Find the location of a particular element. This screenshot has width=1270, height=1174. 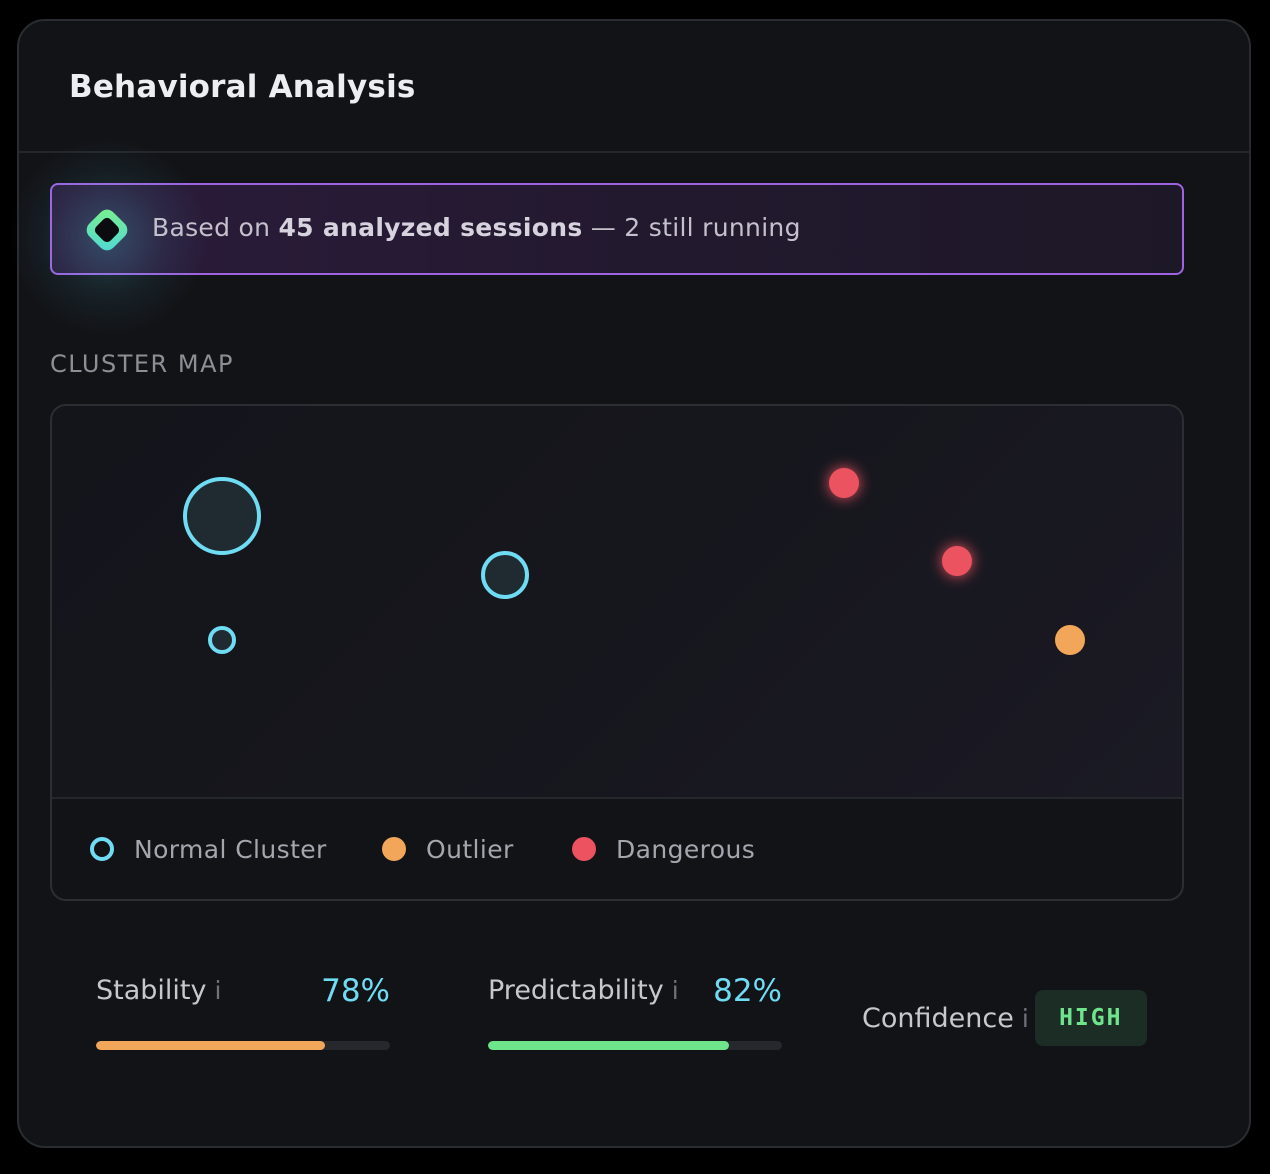

legend-label: Dangerous is located at coordinates (686, 849).